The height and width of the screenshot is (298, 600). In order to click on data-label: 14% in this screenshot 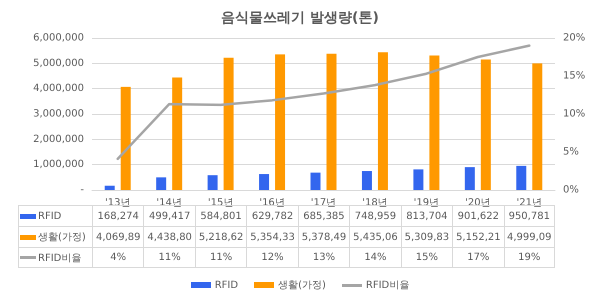, I will do `click(375, 257)`.